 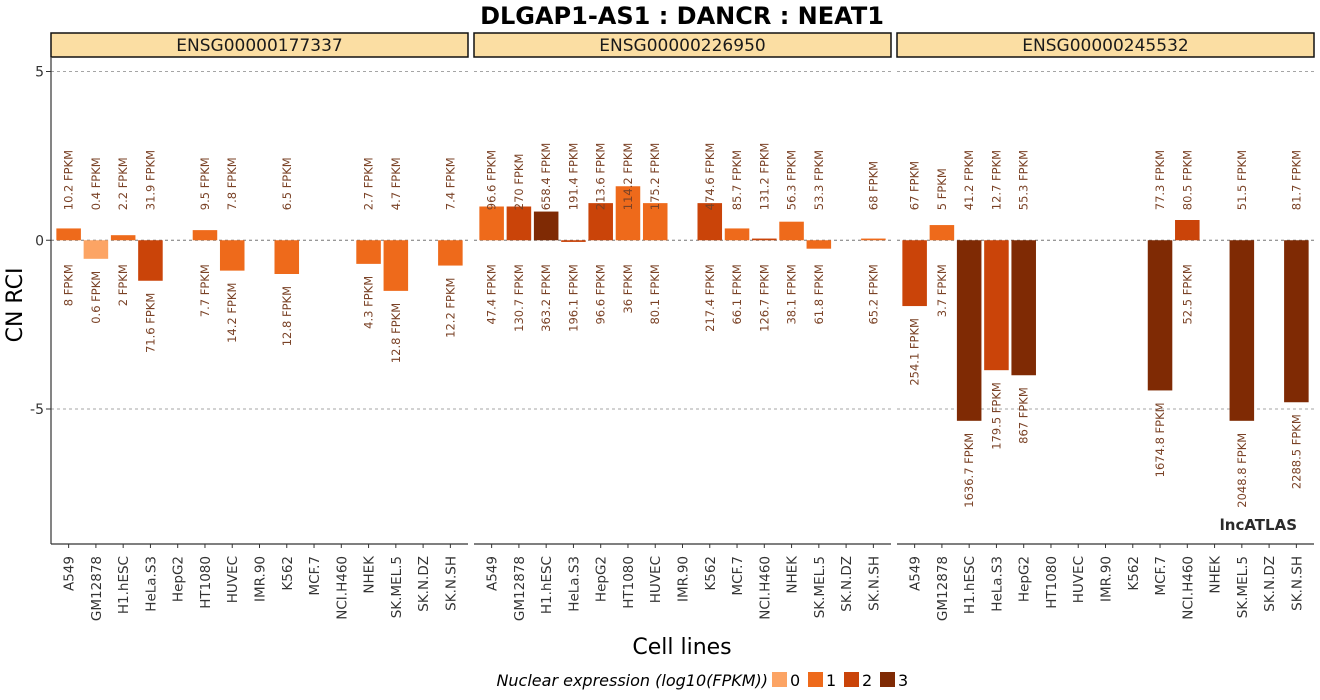 What do you see at coordinates (1134, 573) in the screenshot?
I see `x-tick-label: K562` at bounding box center [1134, 573].